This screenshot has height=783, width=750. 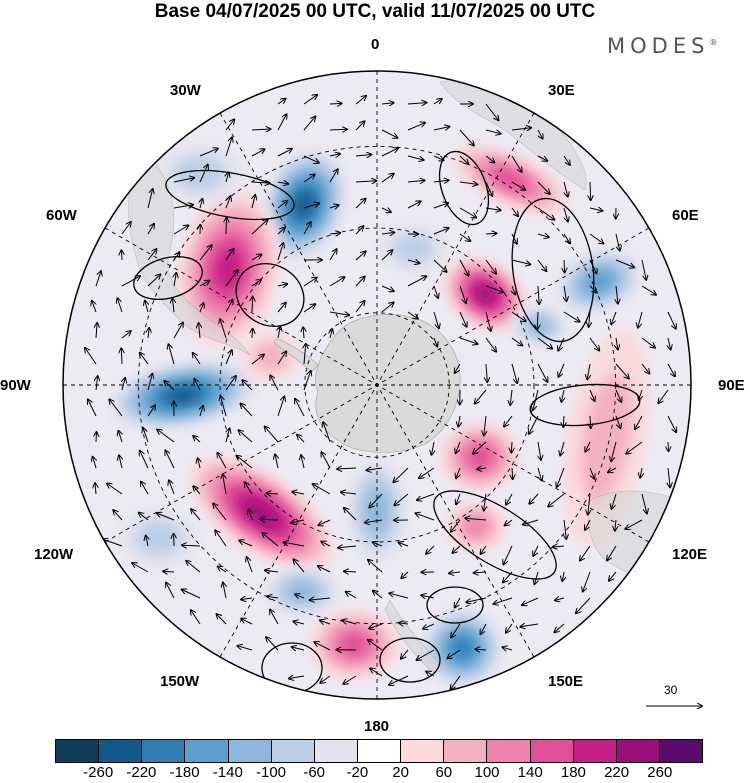 I want to click on lon-label-120e: 120E, so click(x=690, y=554).